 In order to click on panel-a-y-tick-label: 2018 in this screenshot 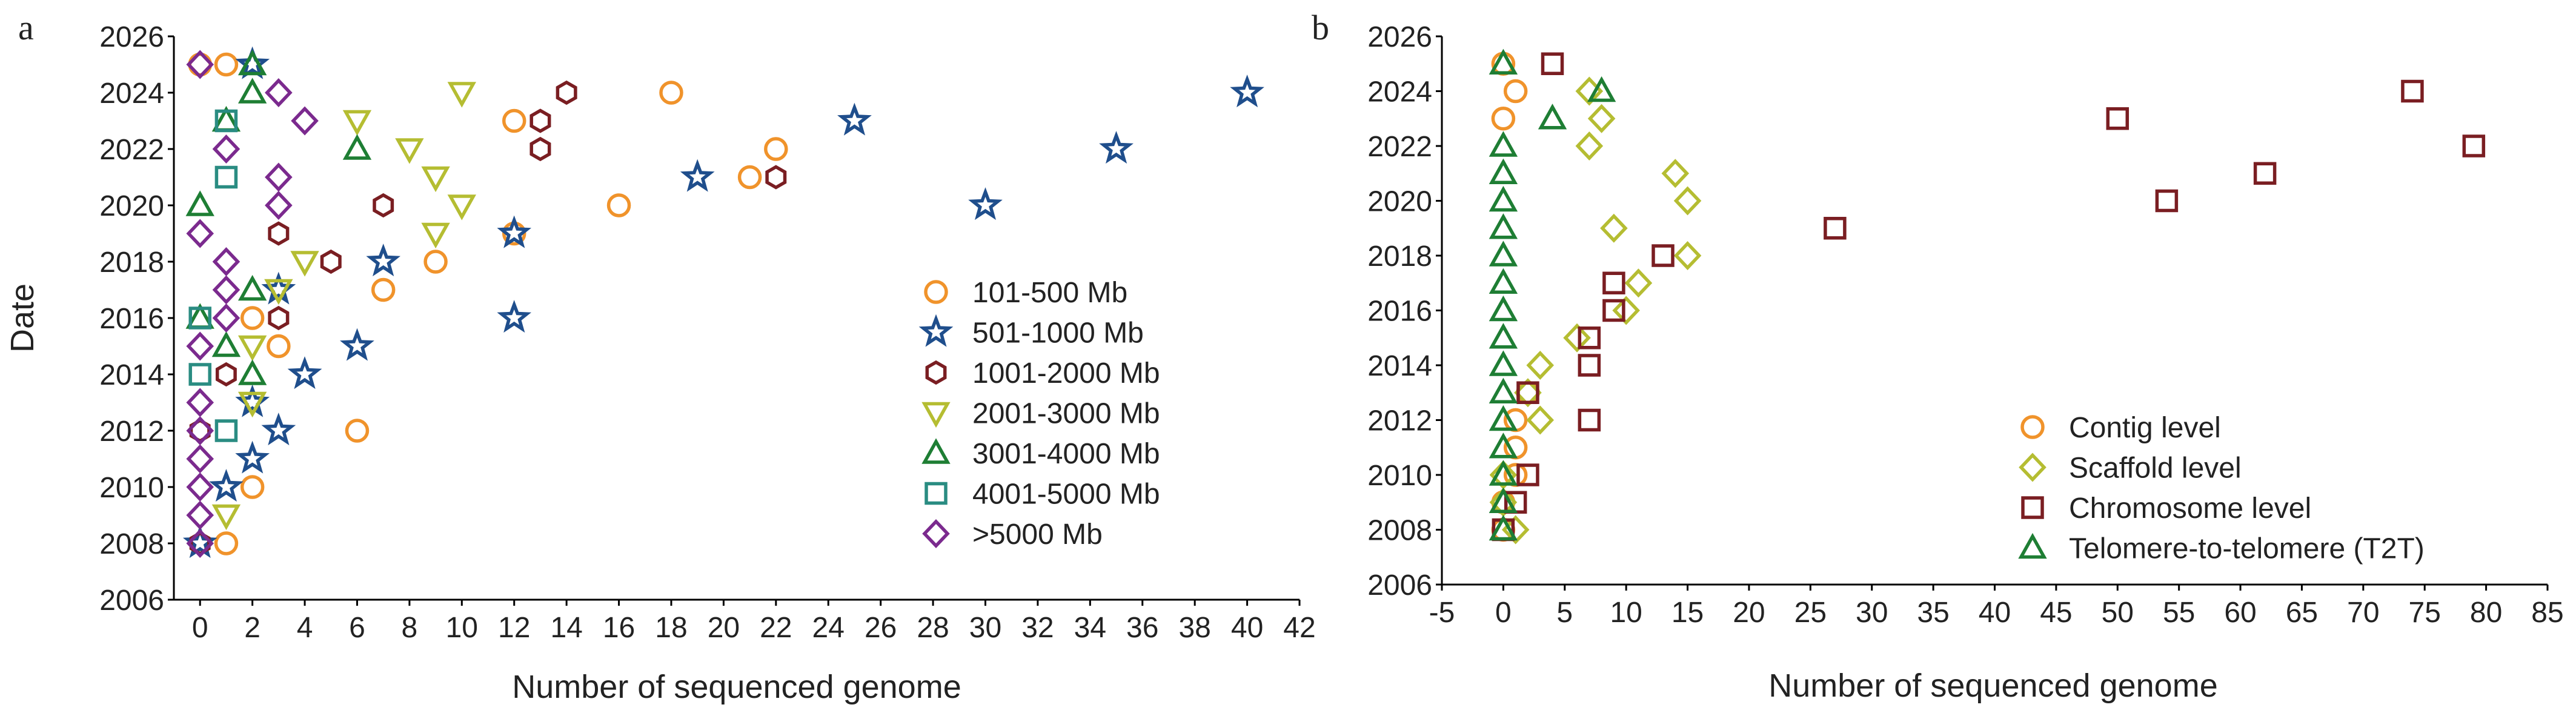, I will do `click(131, 263)`.